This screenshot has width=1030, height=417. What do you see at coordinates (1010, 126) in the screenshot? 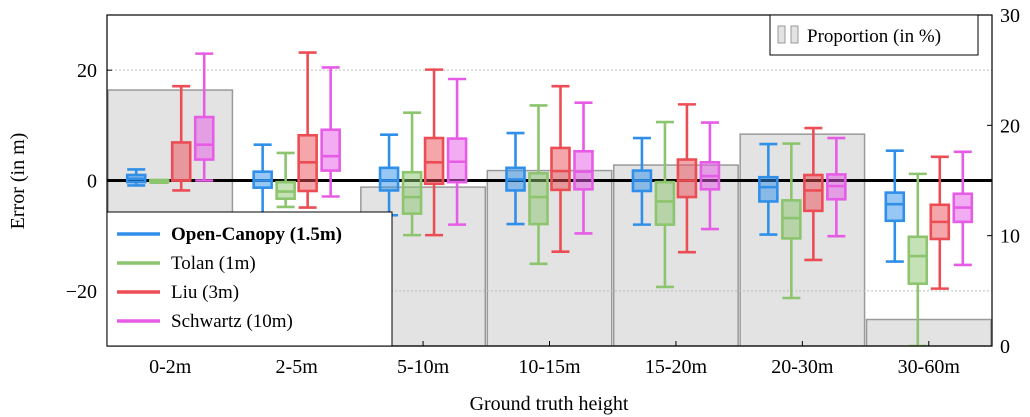
I see `y2-tick-label: 20` at bounding box center [1010, 126].